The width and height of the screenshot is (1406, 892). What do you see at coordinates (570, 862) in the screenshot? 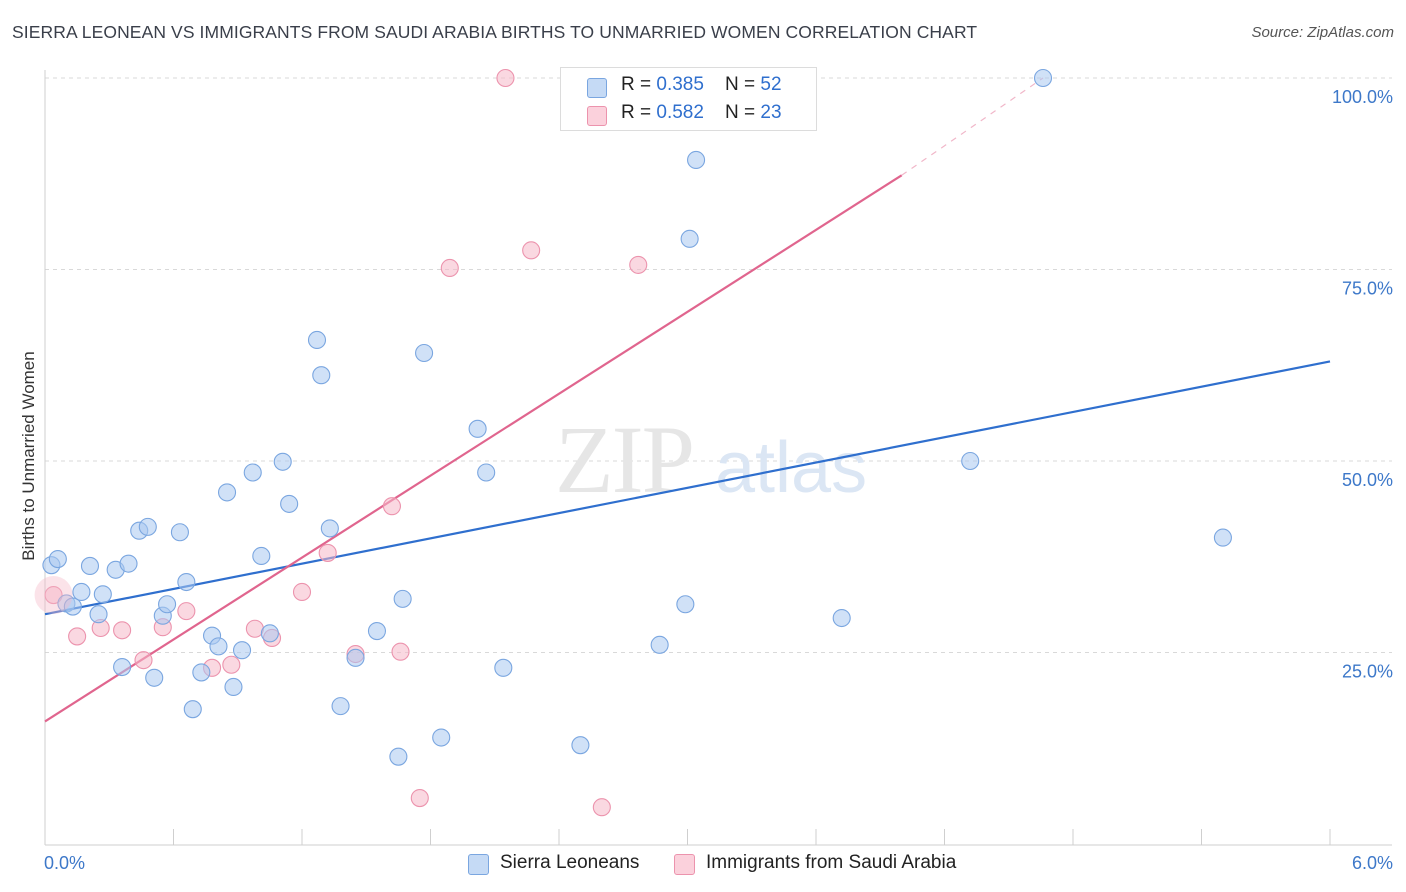
I see `bottom-legend-label: Sierra Leoneans` at bounding box center [570, 862].